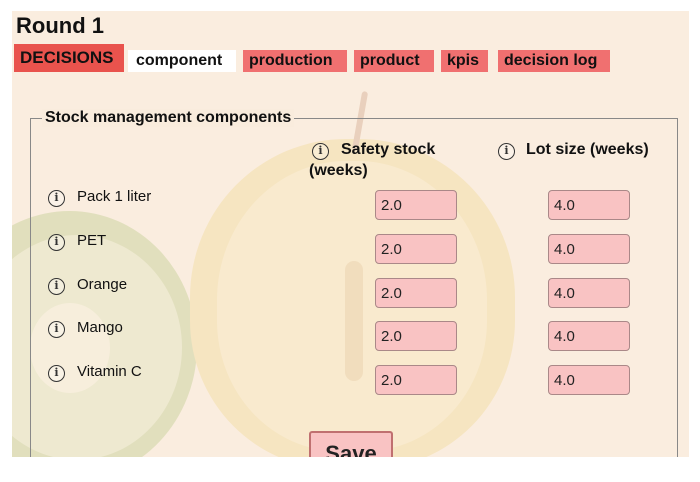 This screenshot has height=482, width=700. Describe the element at coordinates (295, 61) in the screenshot. I see `tab-production: production` at that location.